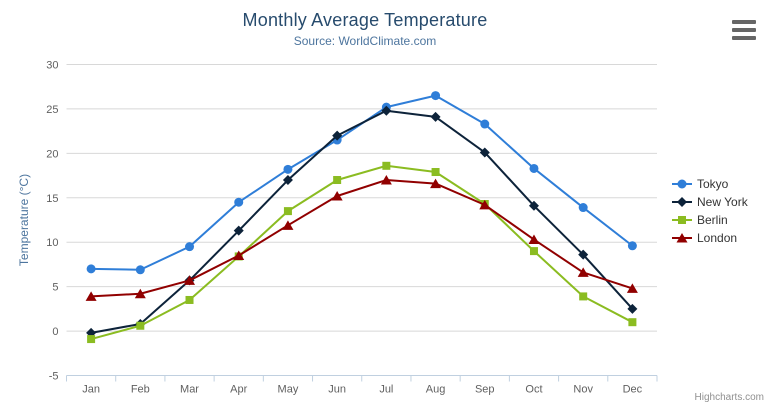 Image resolution: width=769 pixels, height=416 pixels. Describe the element at coordinates (52, 199) in the screenshot. I see `y-axis-tick-label: 15` at that location.